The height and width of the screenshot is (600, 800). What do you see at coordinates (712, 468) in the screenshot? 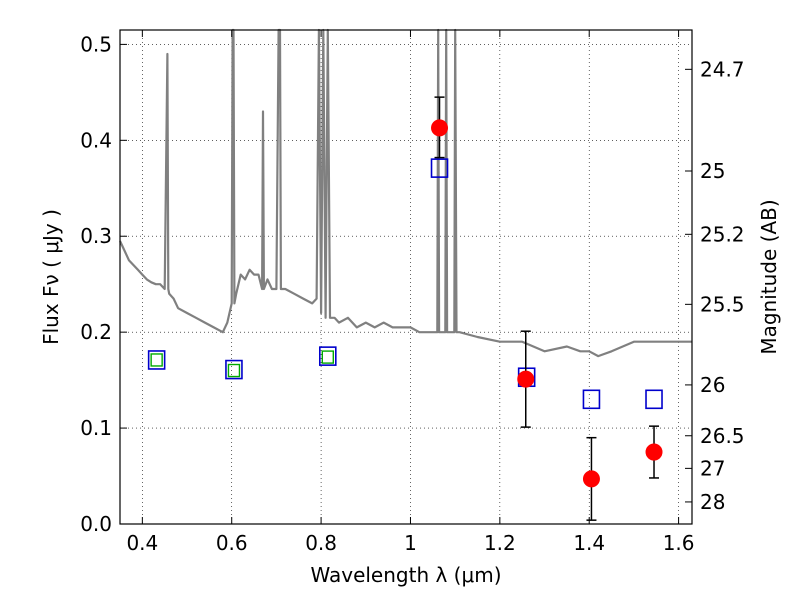
I see `right-tick-label: 27` at bounding box center [712, 468].